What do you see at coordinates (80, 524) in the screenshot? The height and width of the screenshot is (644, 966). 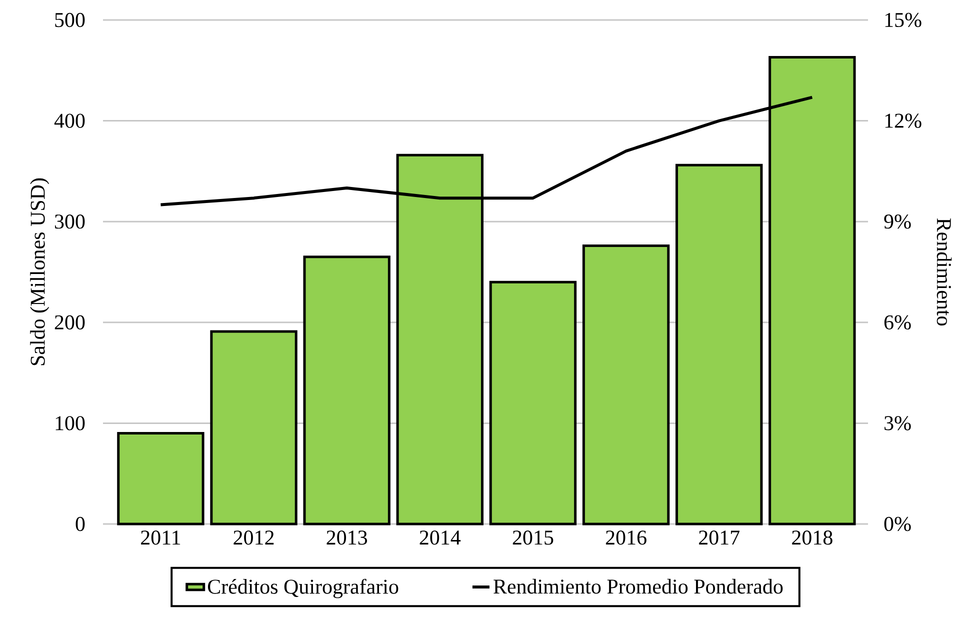 I see `y-tick-label: 0` at bounding box center [80, 524].